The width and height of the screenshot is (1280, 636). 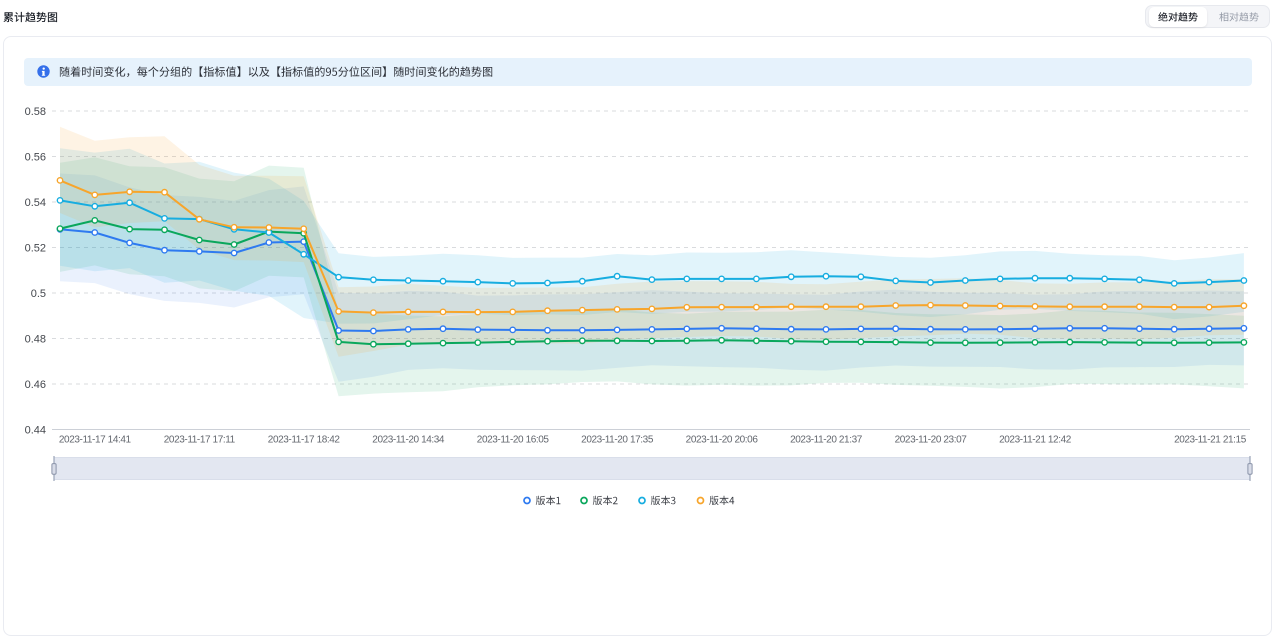 What do you see at coordinates (722, 440) in the screenshot?
I see `svg-text: 2023-11-20 20:06` at bounding box center [722, 440].